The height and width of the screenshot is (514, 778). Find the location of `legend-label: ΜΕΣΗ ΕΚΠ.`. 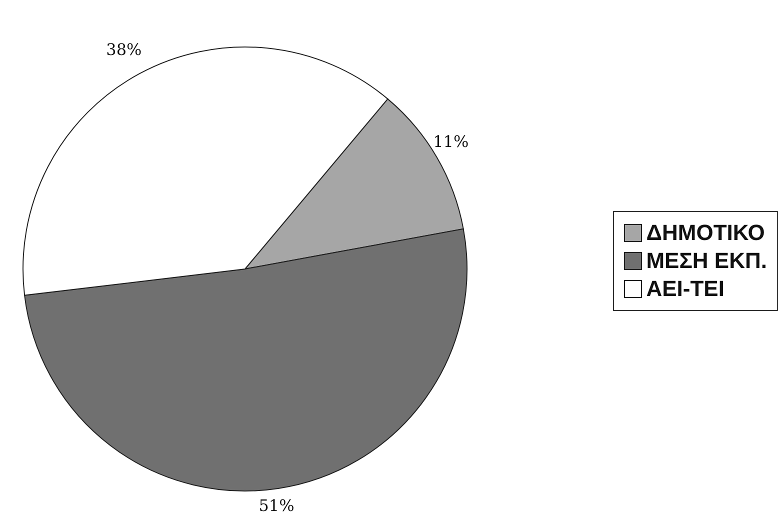

legend-label: ΜΕΣΗ ΕΚΠ. is located at coordinates (706, 261).